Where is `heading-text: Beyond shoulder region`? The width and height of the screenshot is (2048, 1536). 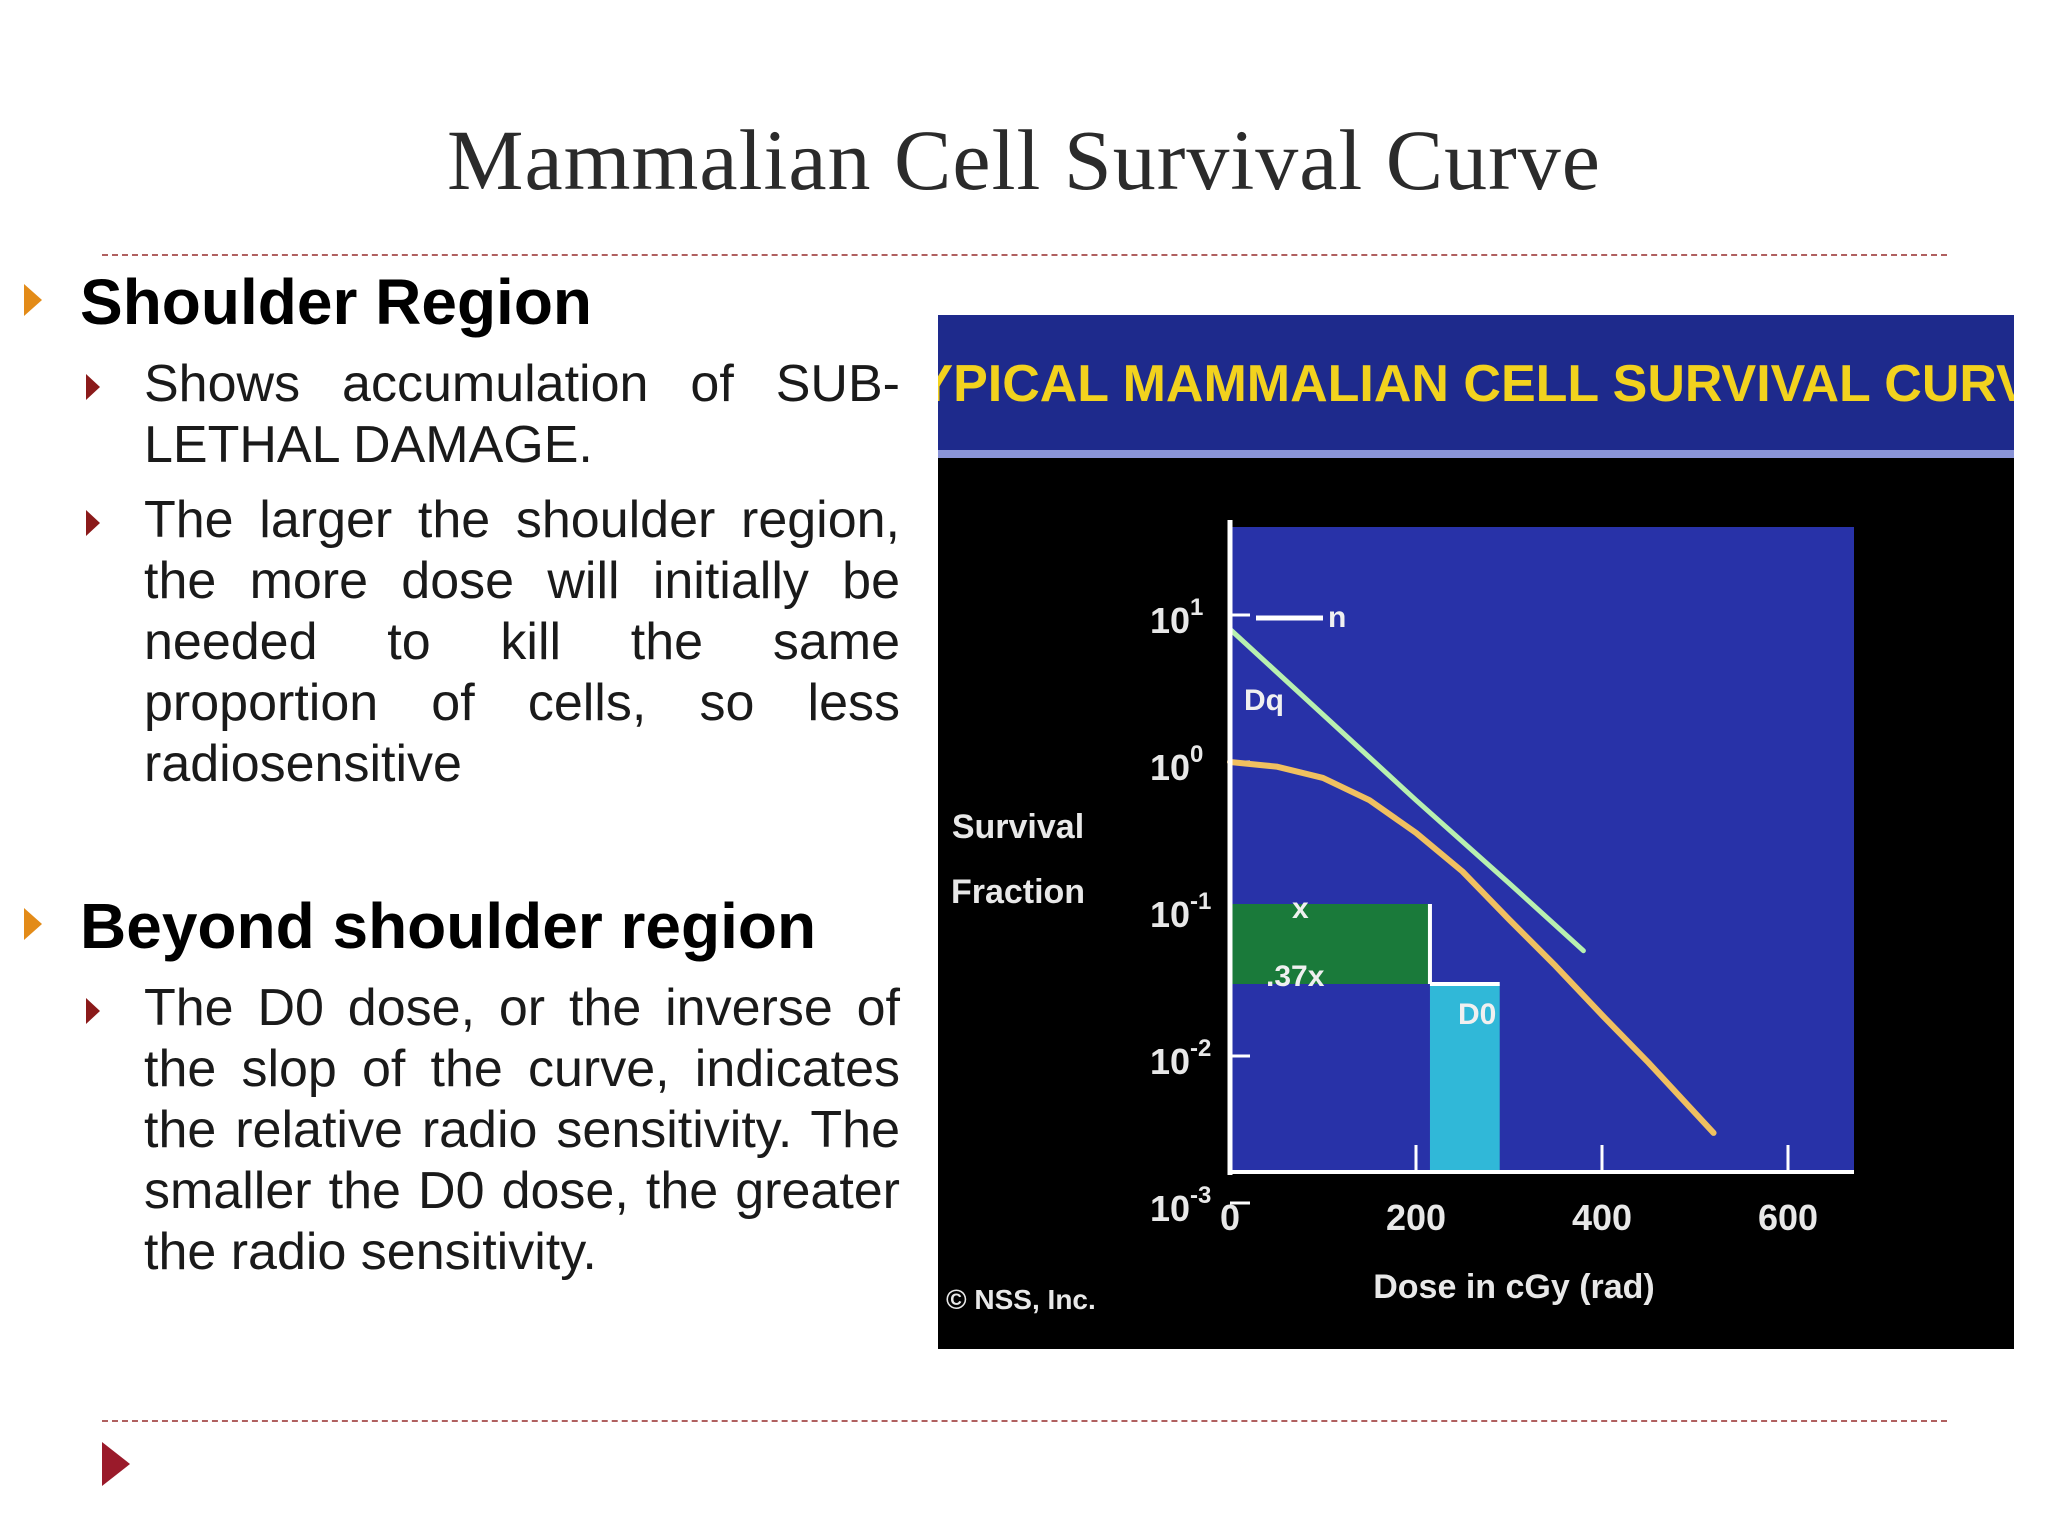 heading-text: Beyond shoulder region is located at coordinates (448, 926).